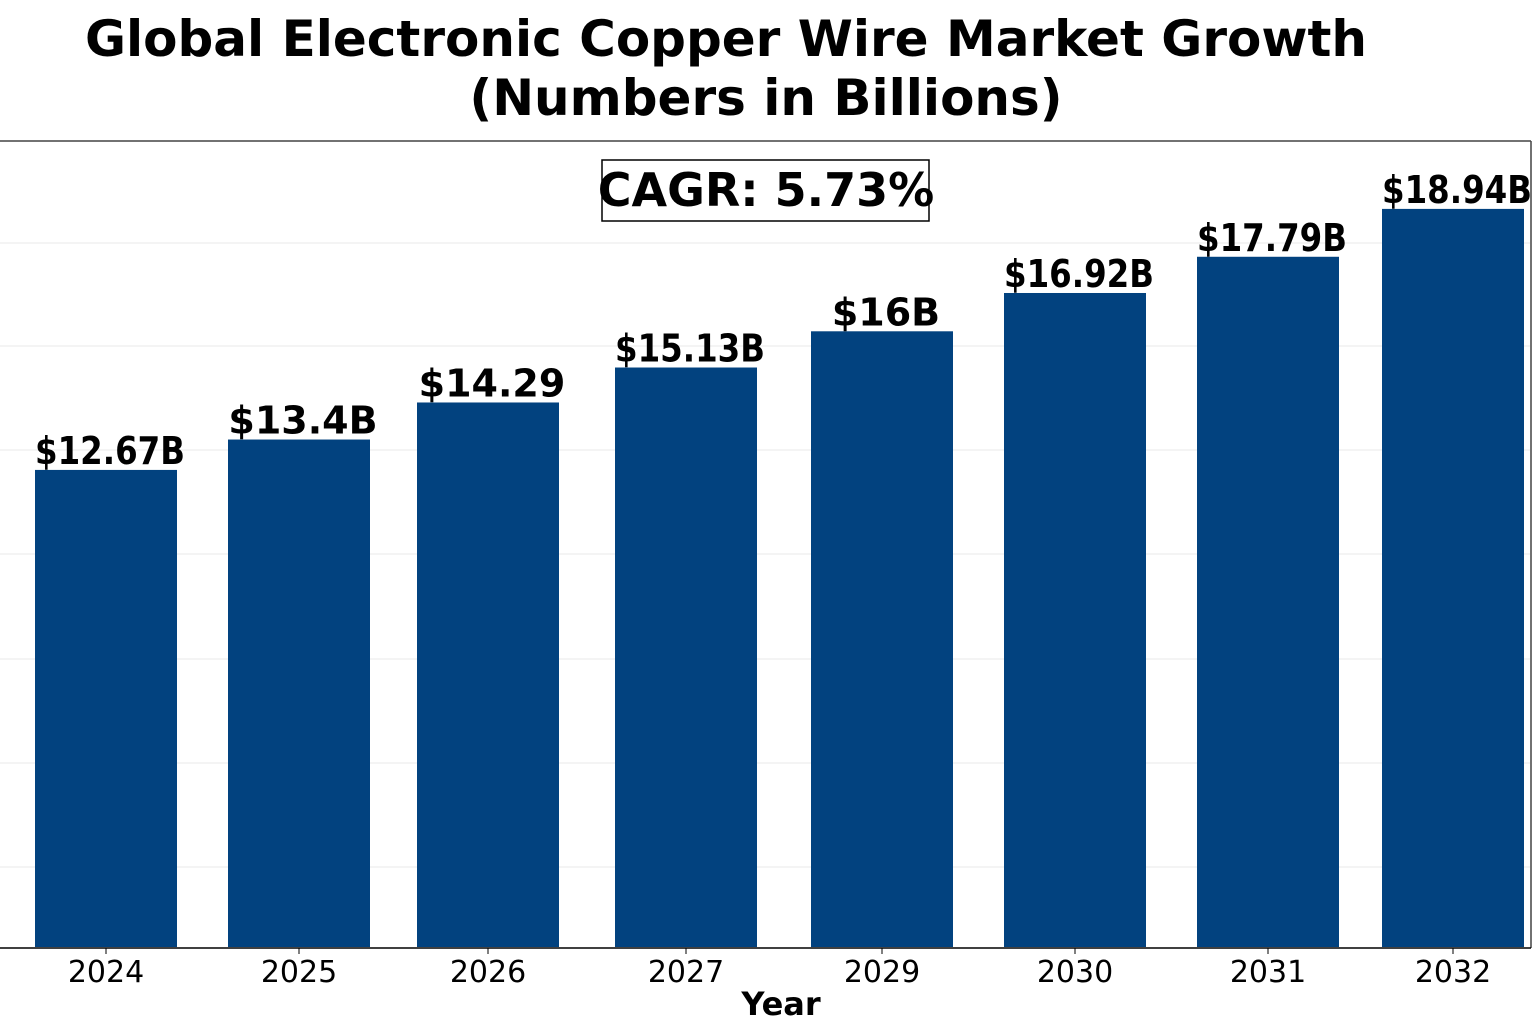 Image resolution: width=1536 pixels, height=1024 pixels. What do you see at coordinates (110, 451) in the screenshot?
I see `bar-value-label: $12.67B` at bounding box center [110, 451].